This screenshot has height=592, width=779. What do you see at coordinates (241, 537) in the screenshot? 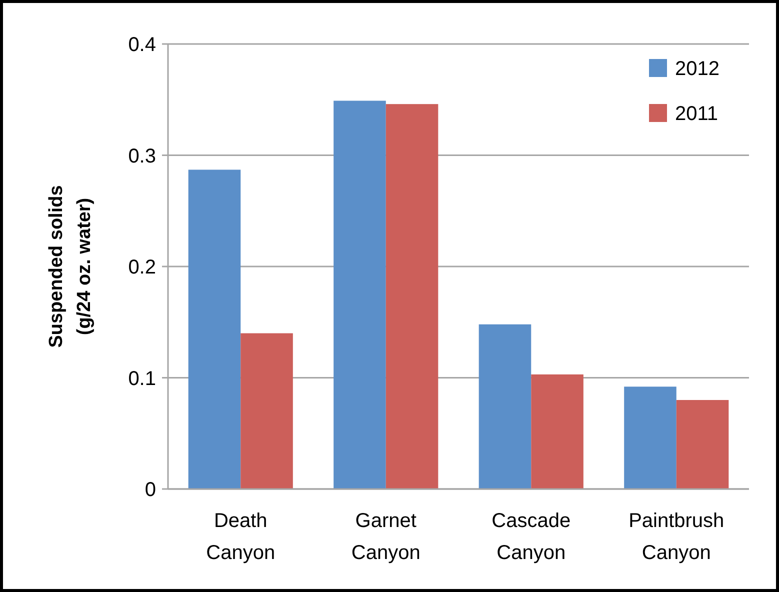
I see `x-tick-label: Death Canyon` at bounding box center [241, 537].